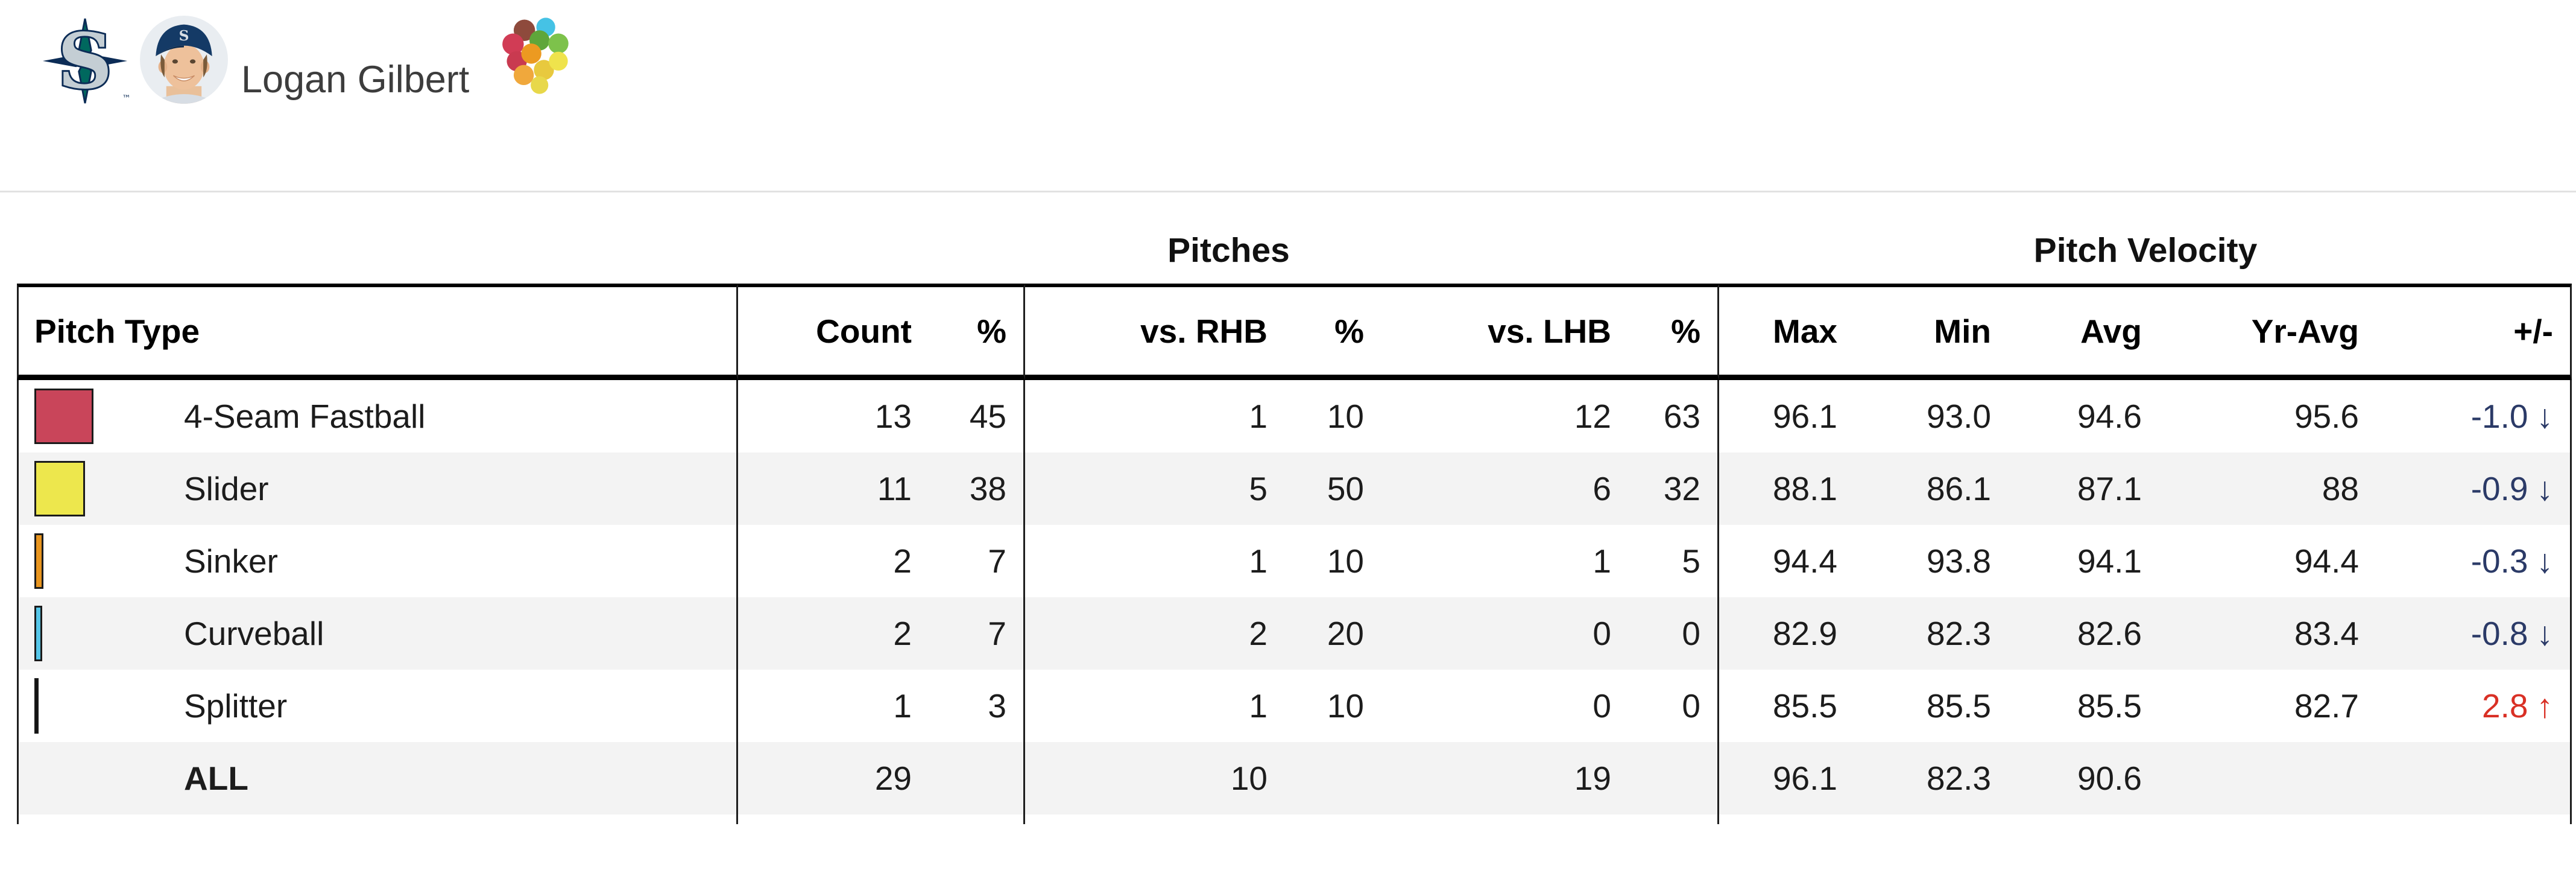 Image resolution: width=2576 pixels, height=870 pixels. What do you see at coordinates (355, 80) in the screenshot?
I see `player-name: Logan Gilbert` at bounding box center [355, 80].